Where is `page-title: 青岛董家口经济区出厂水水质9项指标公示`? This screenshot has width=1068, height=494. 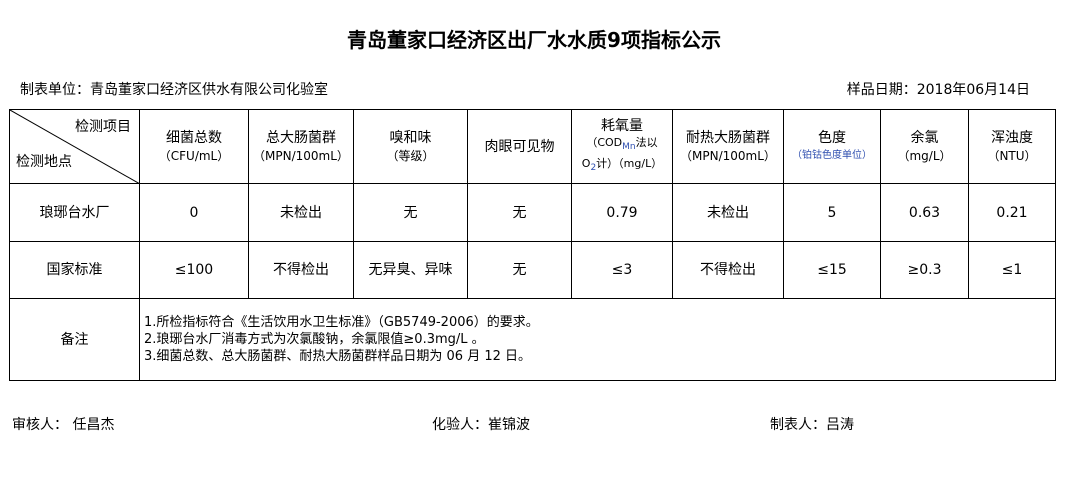
page-title: 青岛董家口经济区出厂水水质9项指标公示 is located at coordinates (534, 40).